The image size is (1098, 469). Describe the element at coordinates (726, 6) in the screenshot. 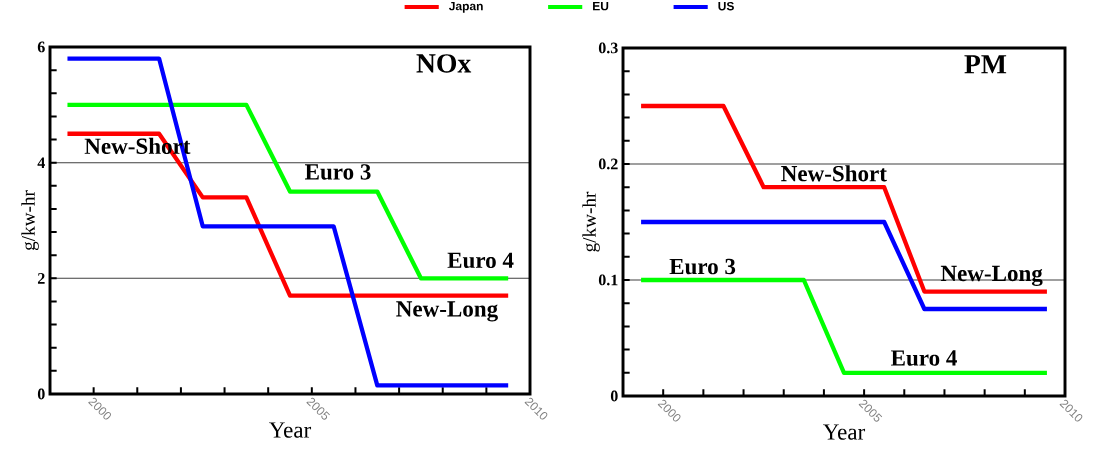

I see `legend-label: US` at that location.